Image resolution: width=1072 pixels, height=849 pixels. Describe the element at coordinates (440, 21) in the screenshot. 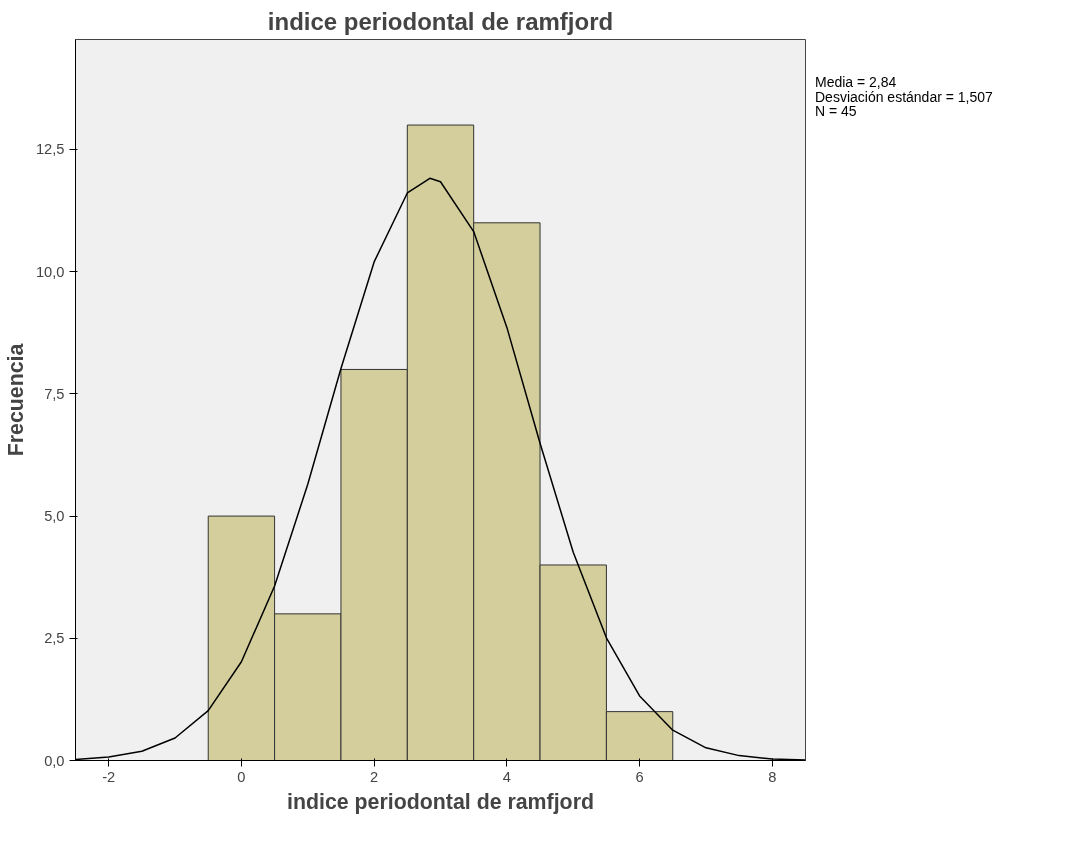

I see `chart-title: indice periodontal de ramfjord` at that location.